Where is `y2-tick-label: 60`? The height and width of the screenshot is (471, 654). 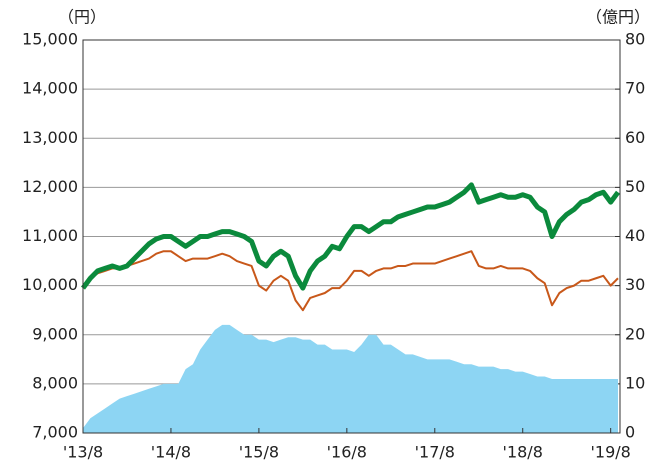
y2-tick-label: 60 is located at coordinates (635, 137).